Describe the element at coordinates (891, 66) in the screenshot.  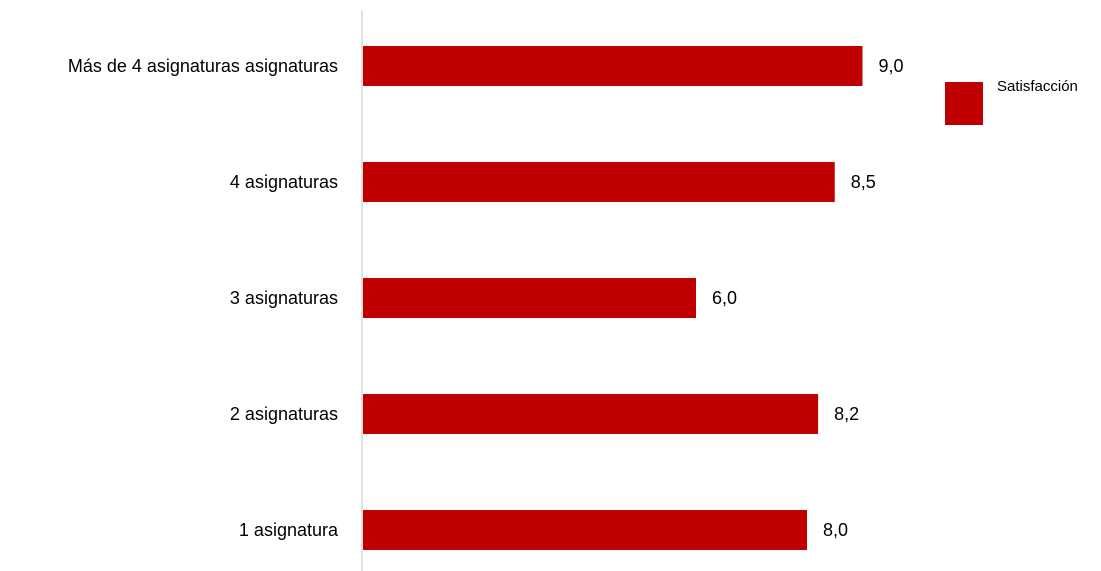
I see `data-label: 9,0` at that location.